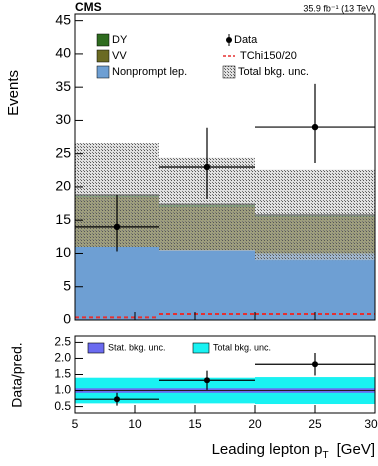  I want to click on x-axis-title: Leading lepton pT [GeV], so click(293, 451).